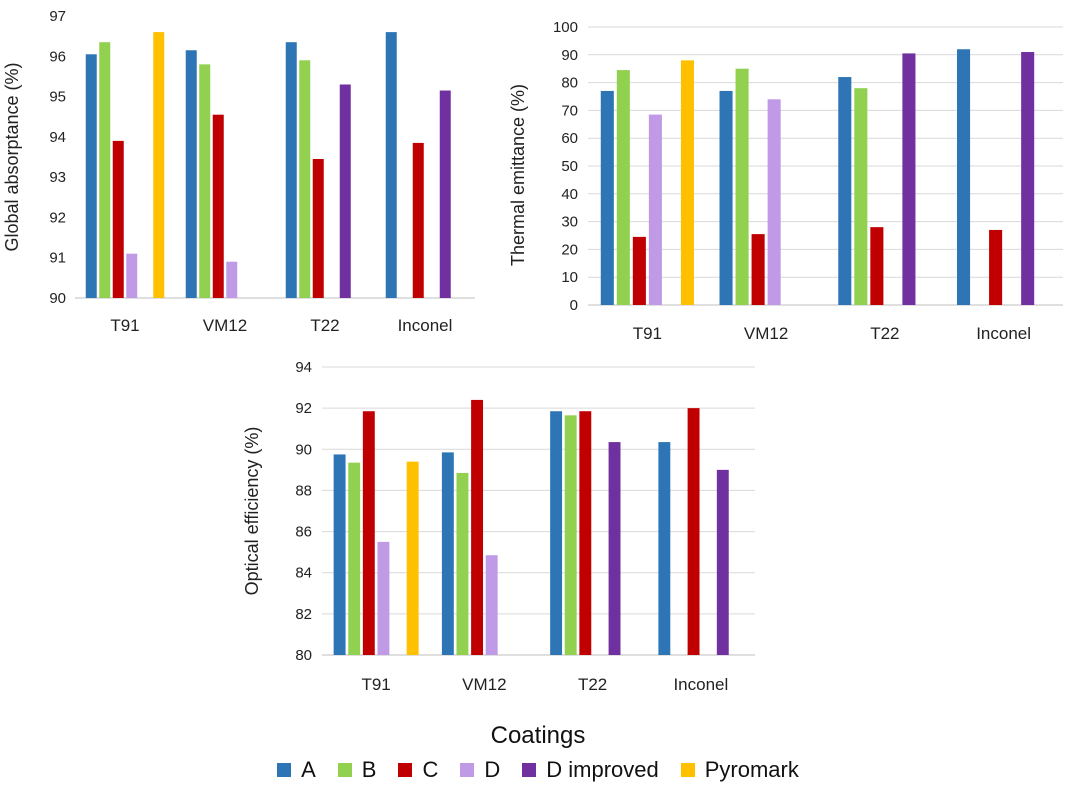 The height and width of the screenshot is (789, 1076). I want to click on y-tick-label: 100, so click(565, 27).